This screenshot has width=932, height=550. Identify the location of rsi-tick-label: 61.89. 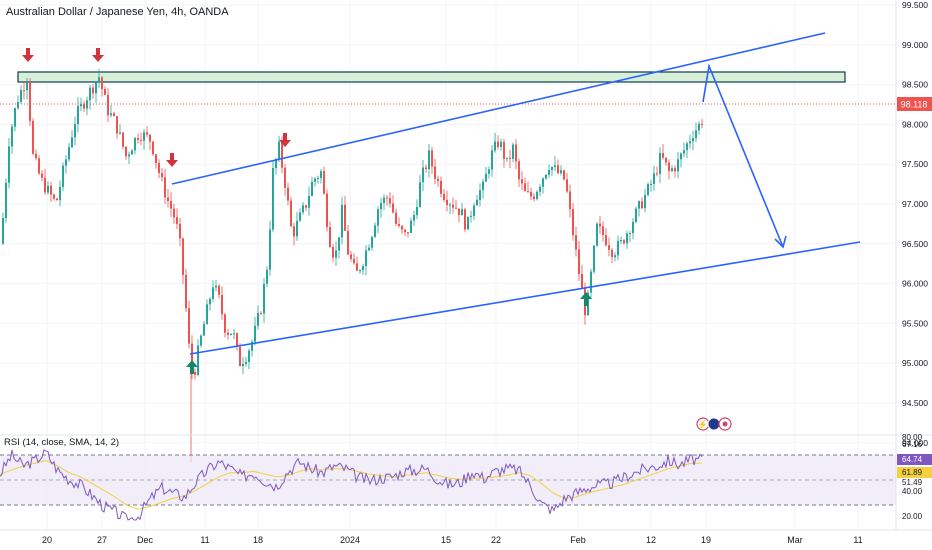
(912, 472).